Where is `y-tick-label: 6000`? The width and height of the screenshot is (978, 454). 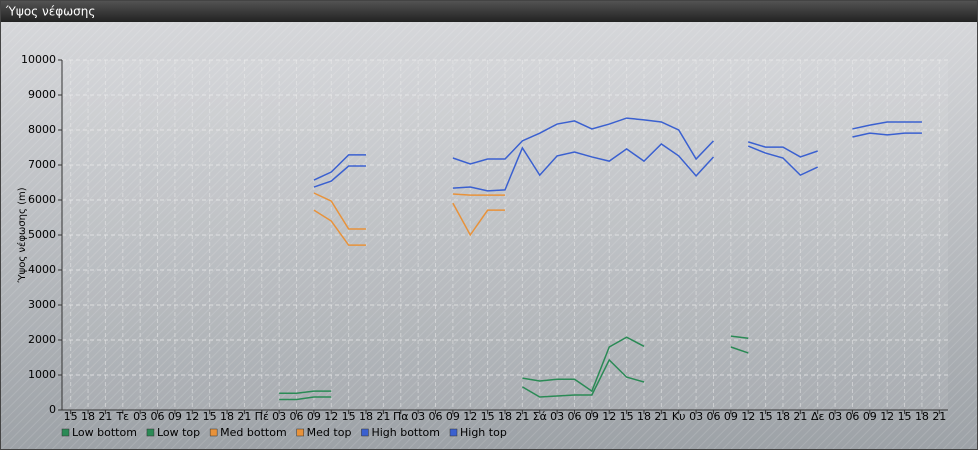
y-tick-label: 6000 is located at coordinates (42, 199).